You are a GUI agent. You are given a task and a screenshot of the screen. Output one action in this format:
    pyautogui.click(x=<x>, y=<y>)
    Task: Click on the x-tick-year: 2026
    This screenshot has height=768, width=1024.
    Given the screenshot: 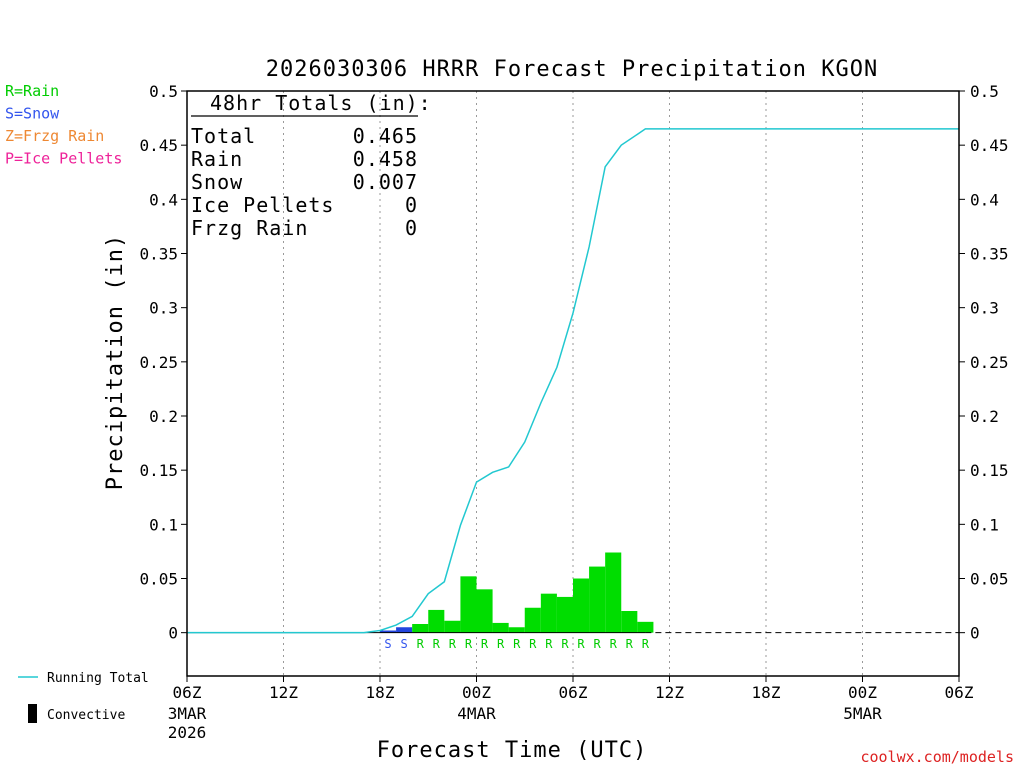 What is the action you would take?
    pyautogui.click(x=187, y=732)
    